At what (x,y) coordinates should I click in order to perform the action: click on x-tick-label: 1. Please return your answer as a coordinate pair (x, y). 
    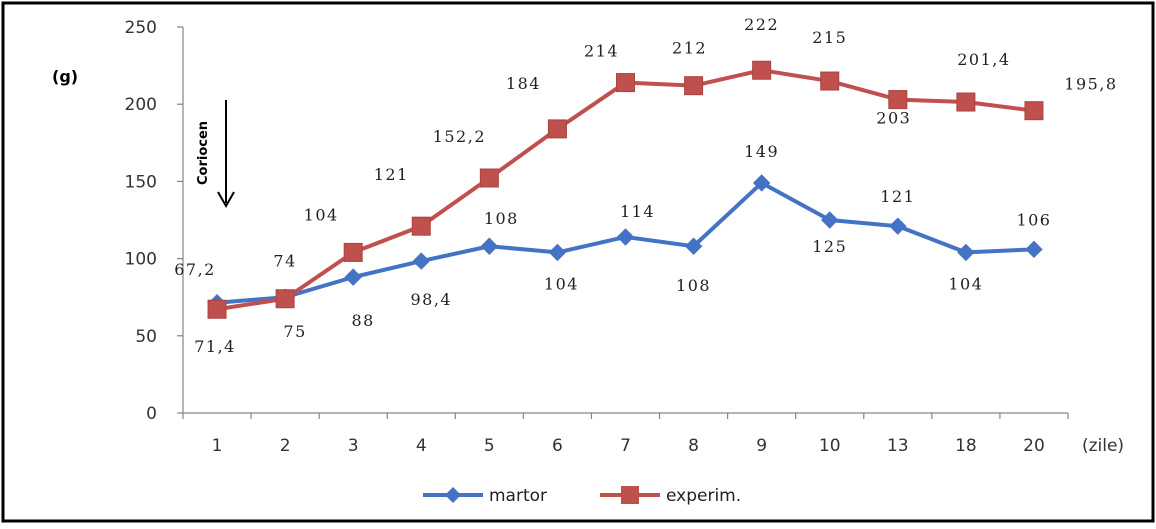
    Looking at the image, I should click on (217, 446).